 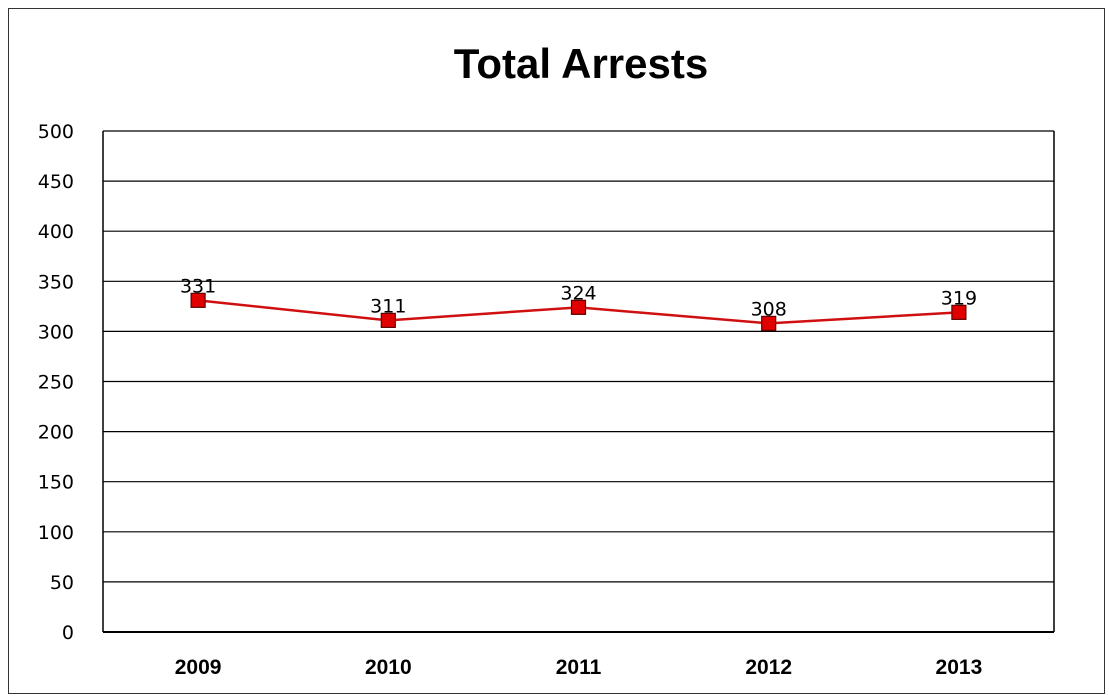 What do you see at coordinates (68, 633) in the screenshot?
I see `y-tick-label: 0` at bounding box center [68, 633].